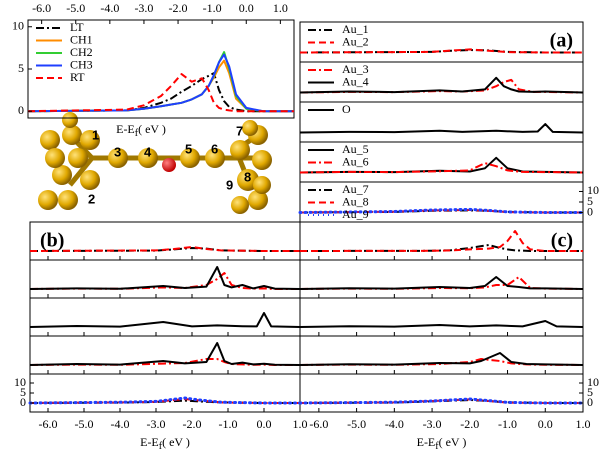 This screenshot has height=456, width=601. Describe the element at coordinates (355, 161) in the screenshot. I see `legend-label: Au_6` at that location.